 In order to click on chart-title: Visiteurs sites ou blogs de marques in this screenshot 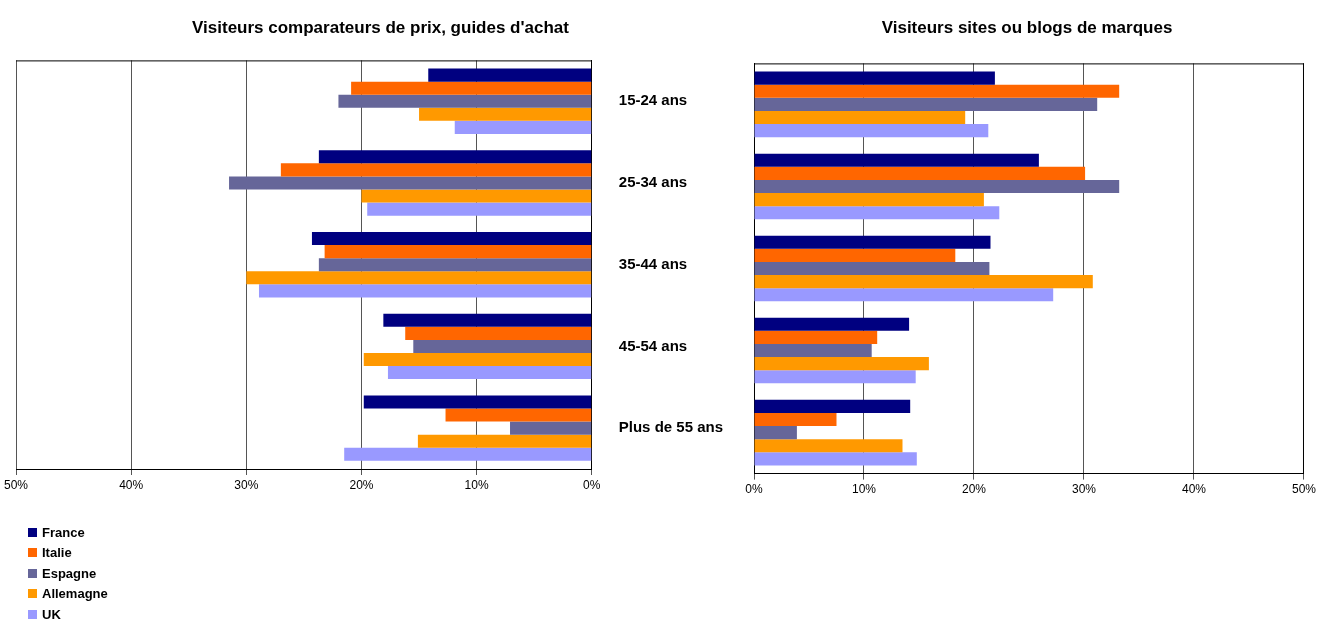, I will do `click(1027, 27)`.